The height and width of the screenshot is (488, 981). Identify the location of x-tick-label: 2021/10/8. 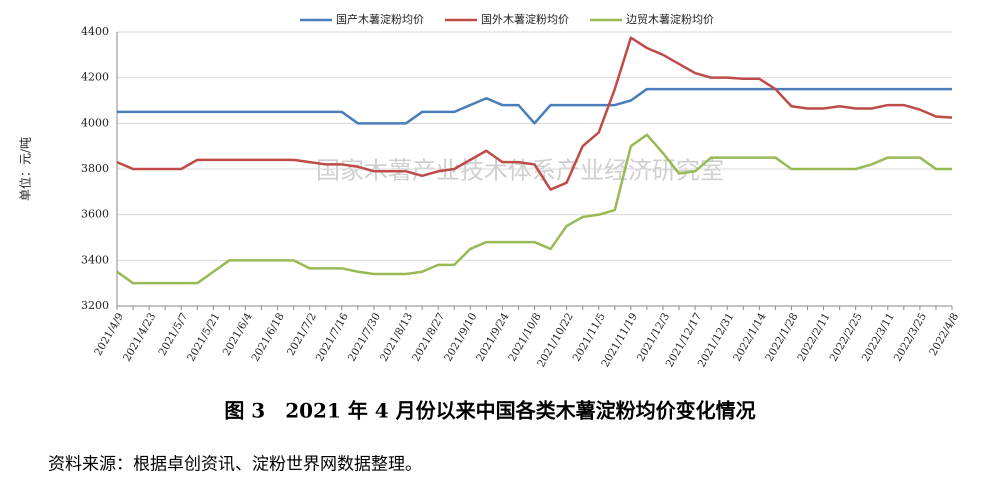
(524, 337).